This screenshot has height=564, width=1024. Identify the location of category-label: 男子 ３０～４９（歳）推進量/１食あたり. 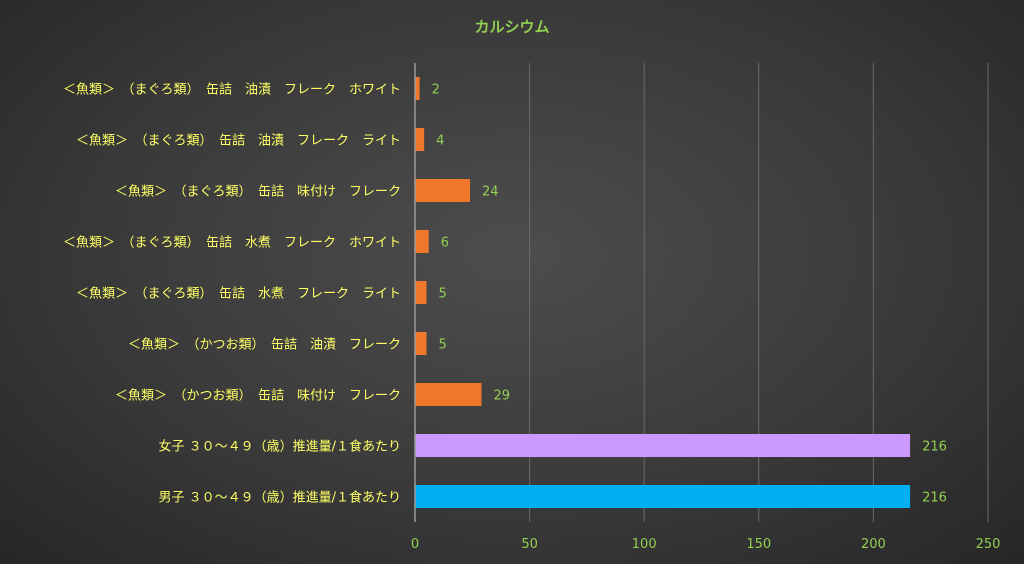
(279, 498).